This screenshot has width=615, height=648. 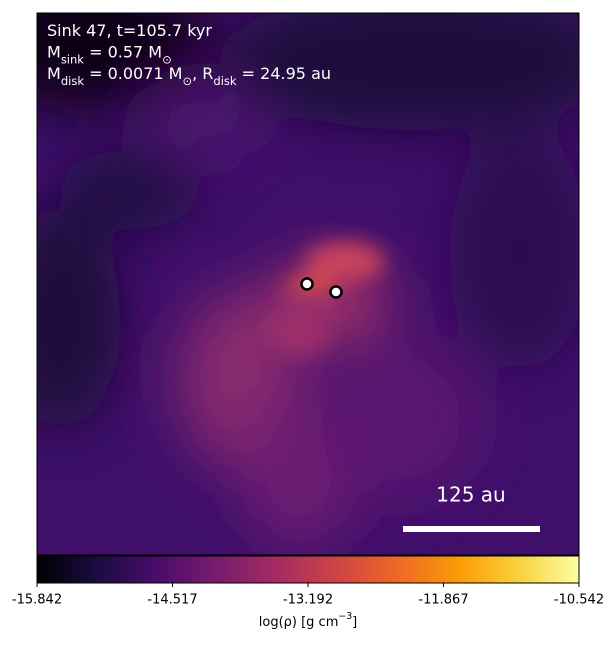 What do you see at coordinates (284, 73) in the screenshot?
I see `text-segment: = 24.95 au` at bounding box center [284, 73].